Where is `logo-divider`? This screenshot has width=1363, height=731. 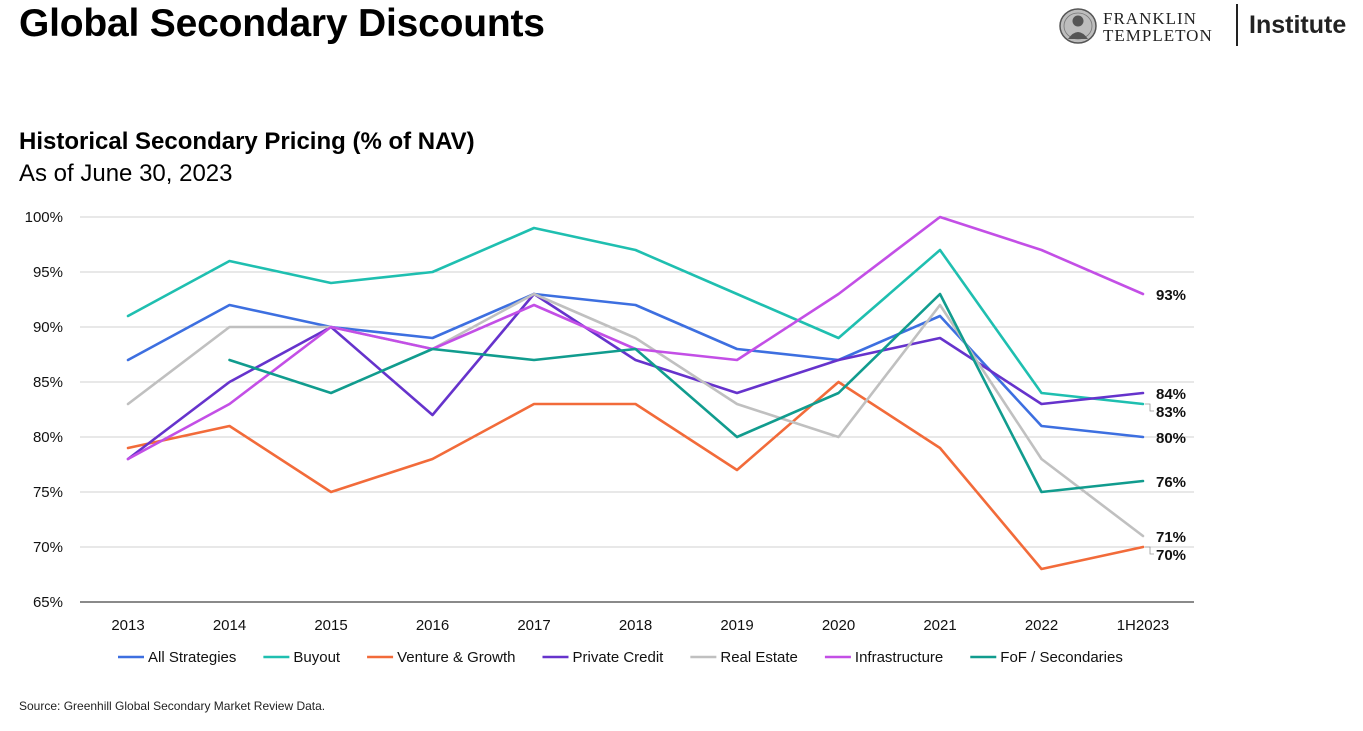 logo-divider is located at coordinates (1237, 25).